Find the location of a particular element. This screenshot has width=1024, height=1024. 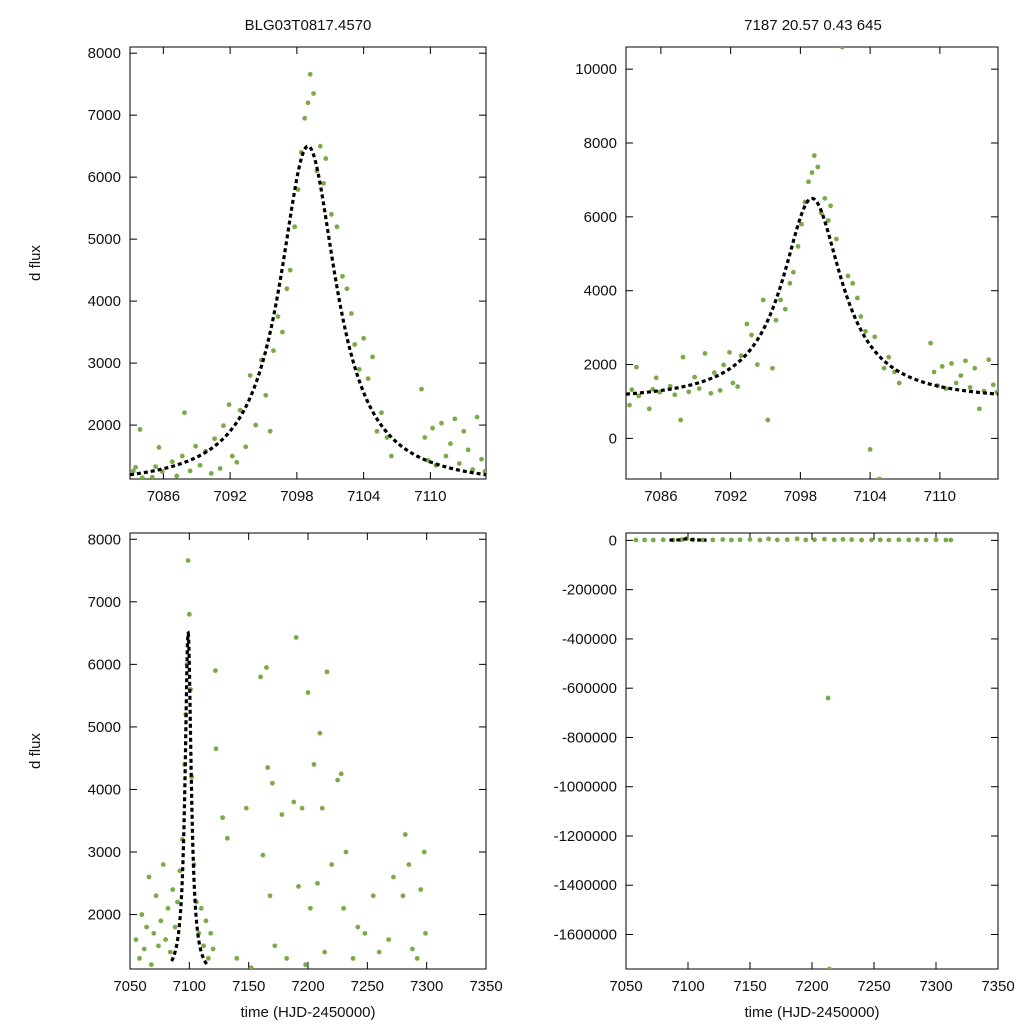

x-tick-label: 7050 is located at coordinates (625, 986).